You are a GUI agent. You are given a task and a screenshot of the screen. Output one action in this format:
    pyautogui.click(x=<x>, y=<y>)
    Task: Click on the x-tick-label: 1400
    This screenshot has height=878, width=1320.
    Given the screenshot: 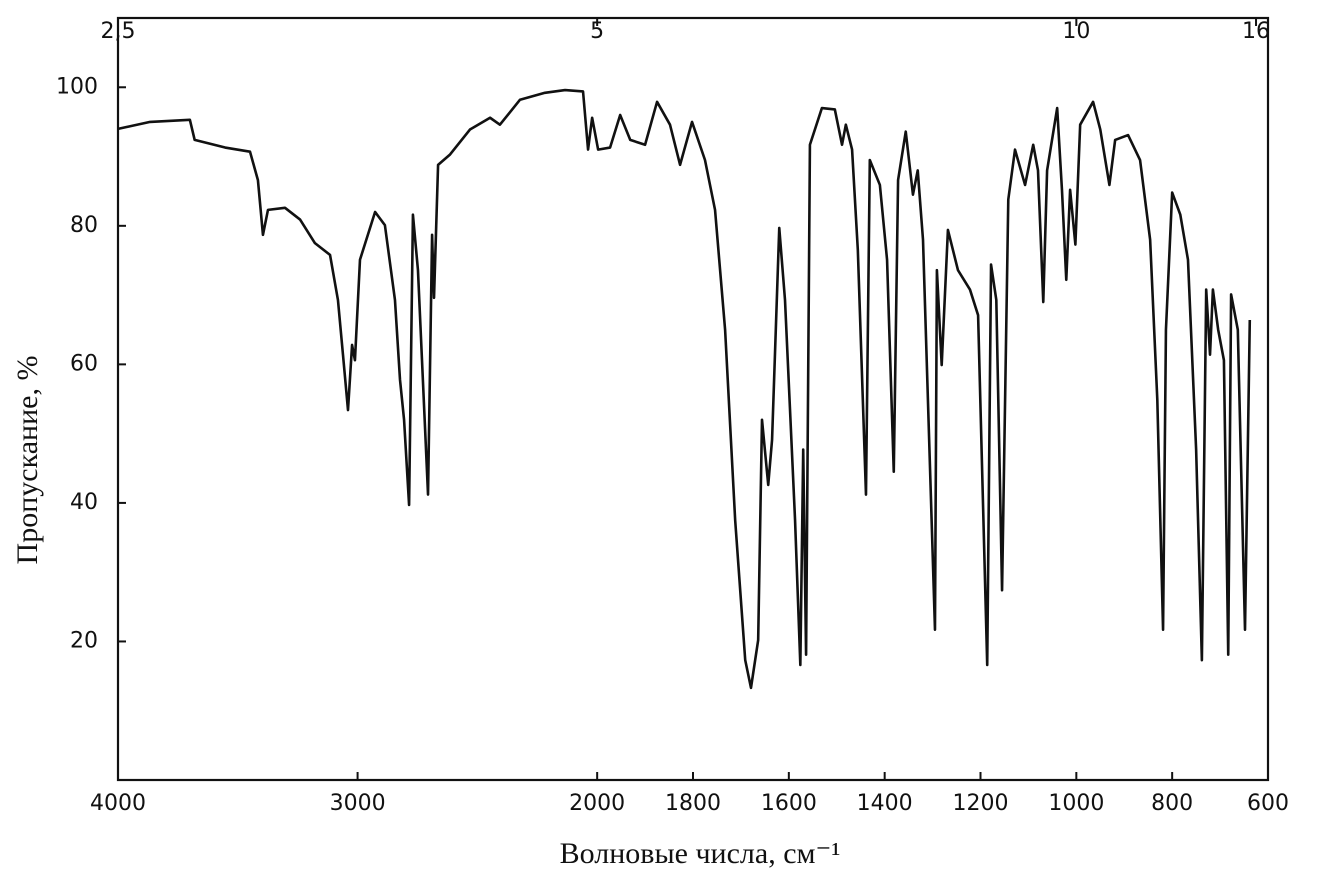 What is the action you would take?
    pyautogui.click(x=885, y=803)
    